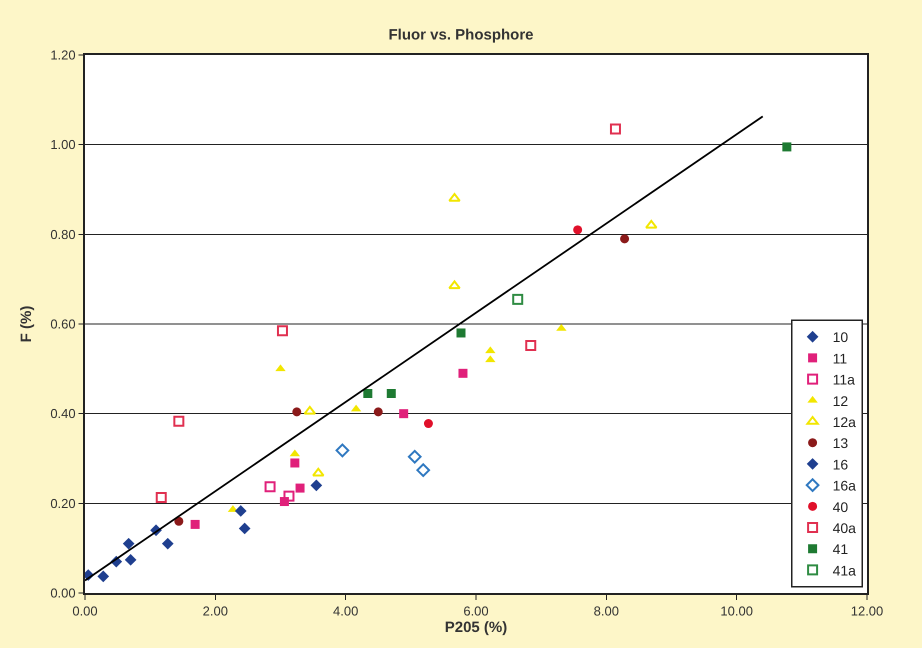 Image resolution: width=922 pixels, height=648 pixels. What do you see at coordinates (85, 610) in the screenshot?
I see `x-tick-label: 0.00` at bounding box center [85, 610].